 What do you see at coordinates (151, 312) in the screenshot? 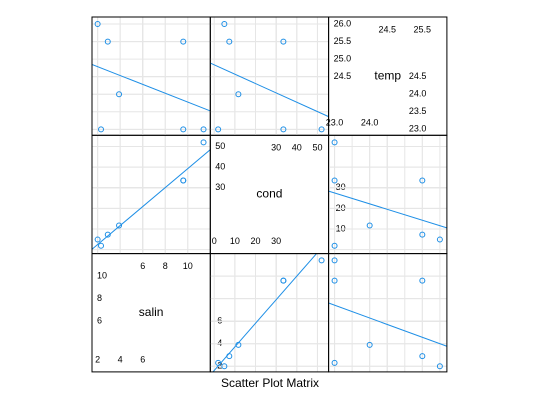
I see `variable-name: salin` at bounding box center [151, 312].